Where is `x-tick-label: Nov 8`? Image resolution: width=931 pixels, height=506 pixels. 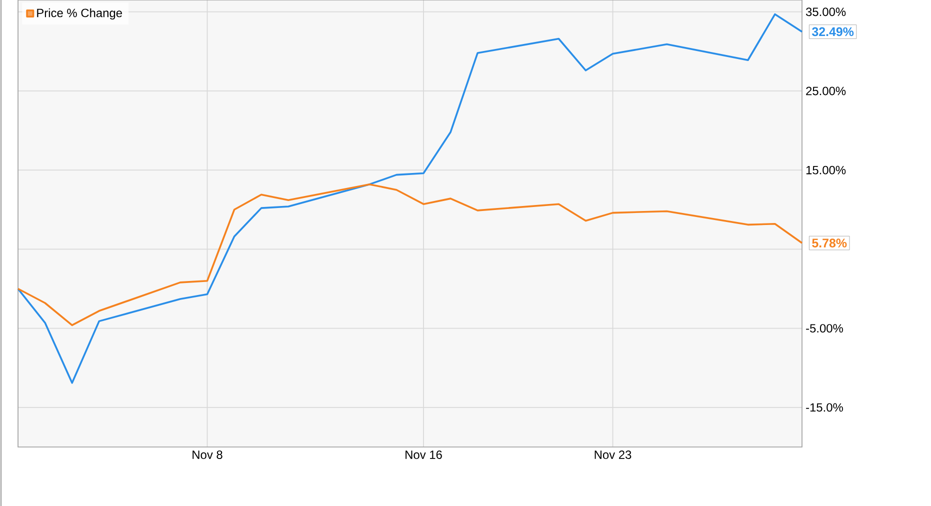
x-tick-label: Nov 8 is located at coordinates (207, 454).